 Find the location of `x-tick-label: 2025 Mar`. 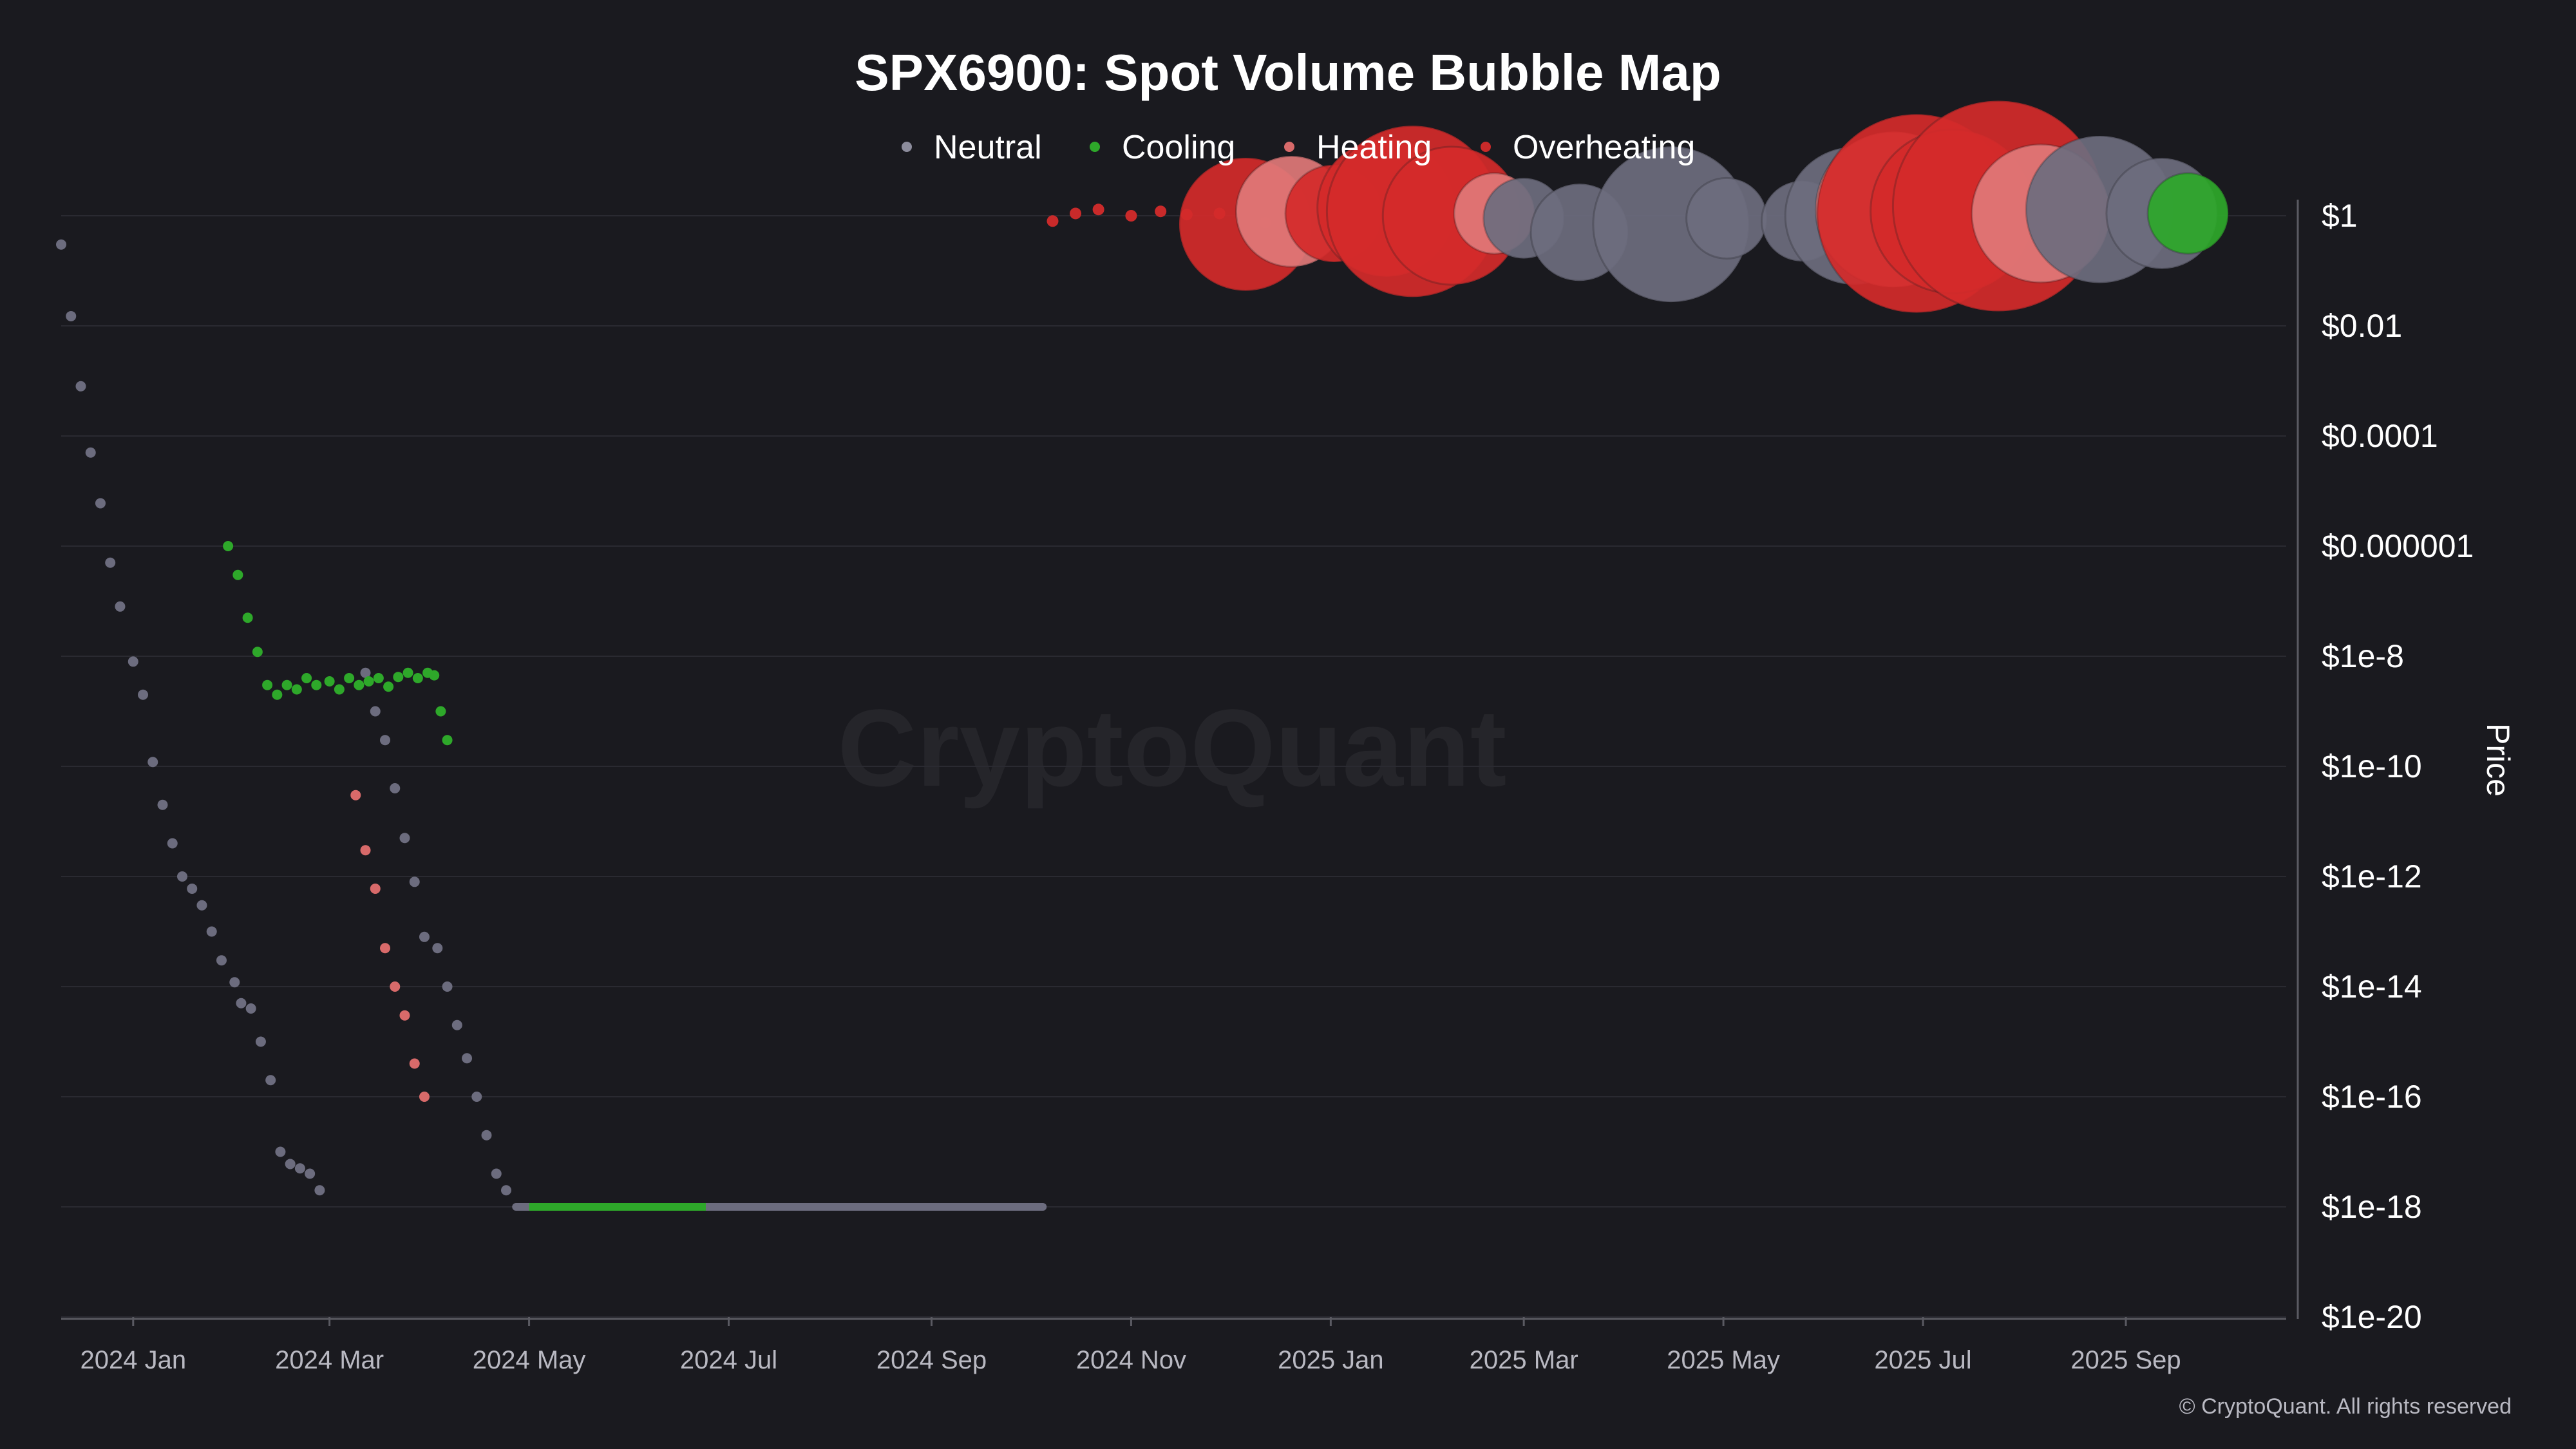

x-tick-label: 2025 Mar is located at coordinates (1524, 1360).